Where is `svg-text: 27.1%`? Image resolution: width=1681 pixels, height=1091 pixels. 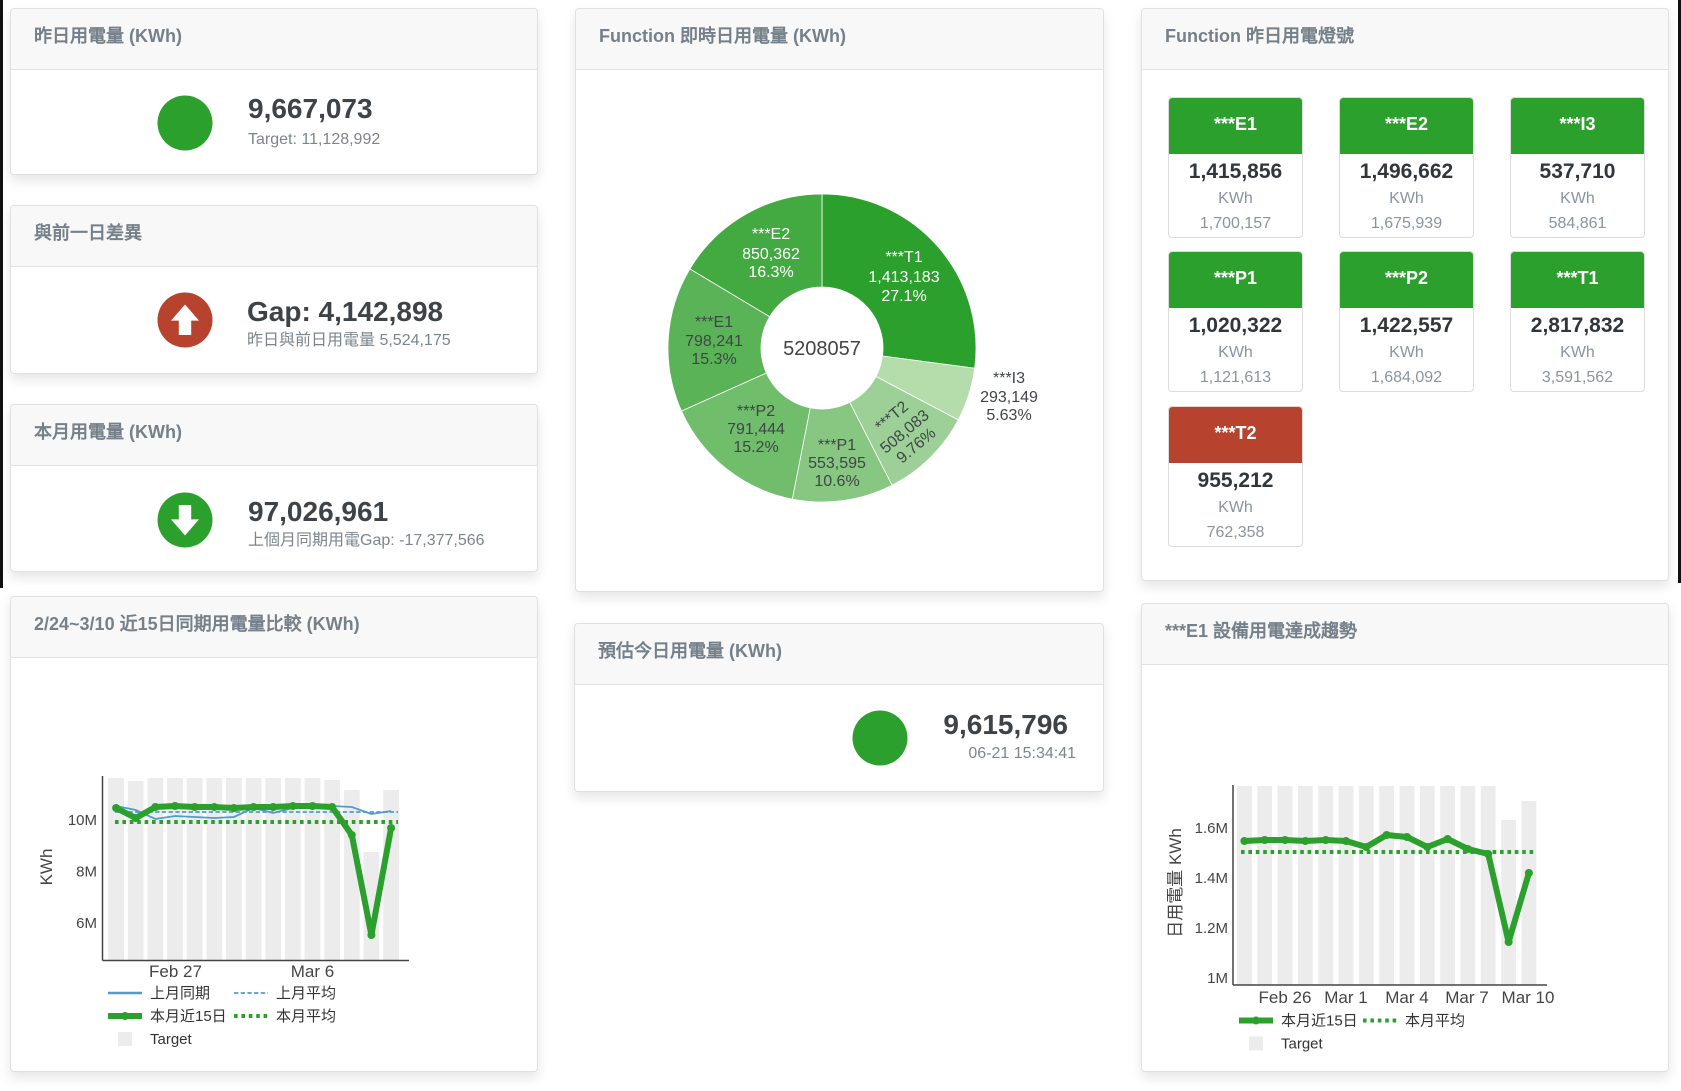 svg-text: 27.1% is located at coordinates (903, 296).